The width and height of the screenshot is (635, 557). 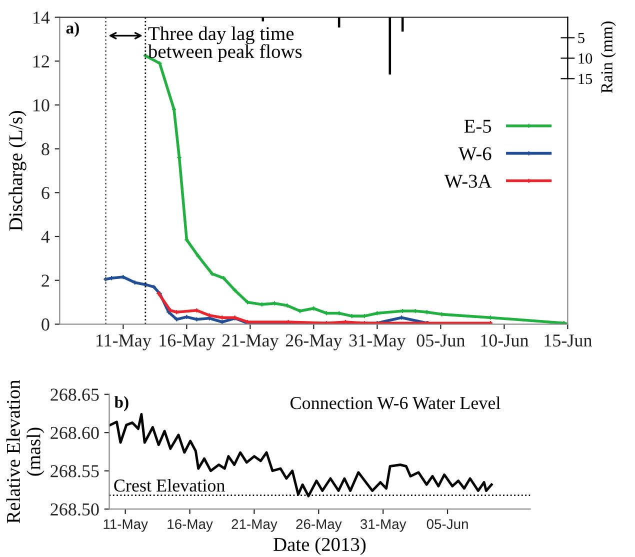 What do you see at coordinates (42, 18) in the screenshot?
I see `y-tick-label: 14` at bounding box center [42, 18].